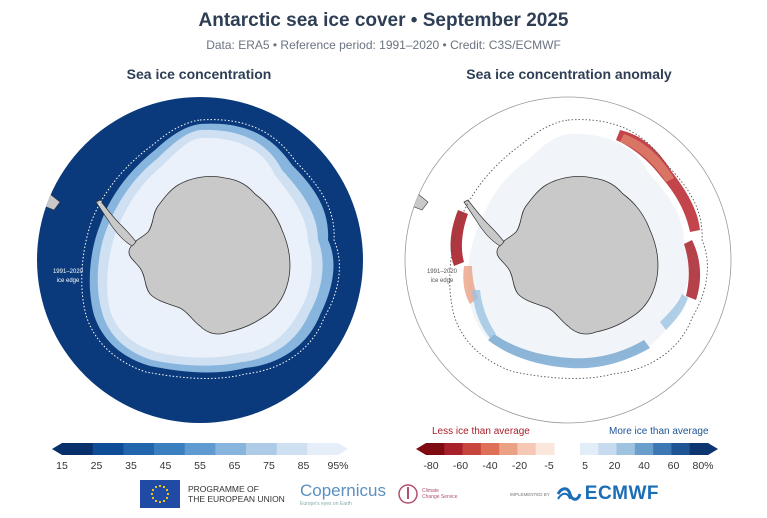 The image size is (767, 518). Describe the element at coordinates (615, 466) in the screenshot. I see `legend-tick-more: 20` at that location.